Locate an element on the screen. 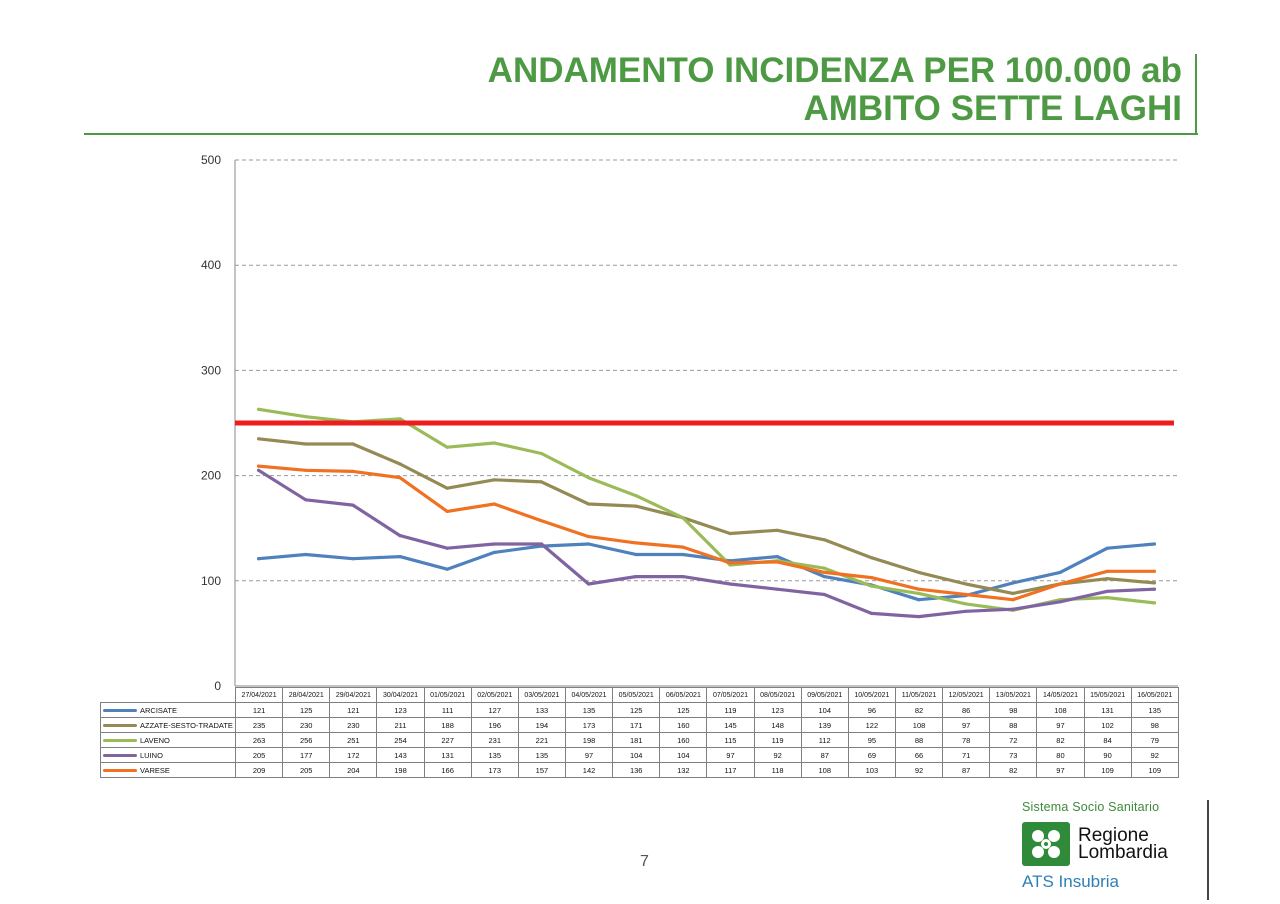 The height and width of the screenshot is (904, 1280). data-label: 66 is located at coordinates (919, 755).